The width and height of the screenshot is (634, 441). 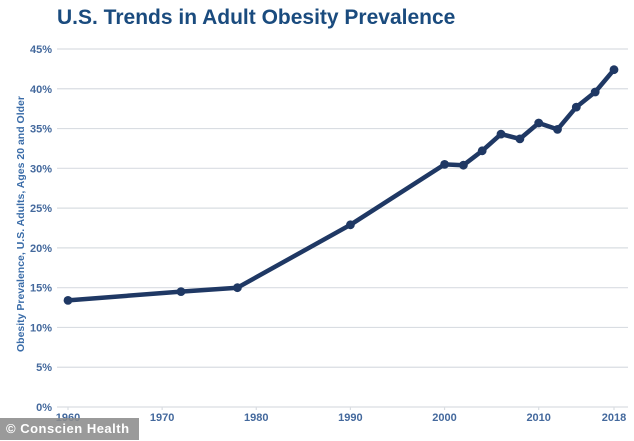 I want to click on y-tick-label: 0%, so click(x=44, y=408).